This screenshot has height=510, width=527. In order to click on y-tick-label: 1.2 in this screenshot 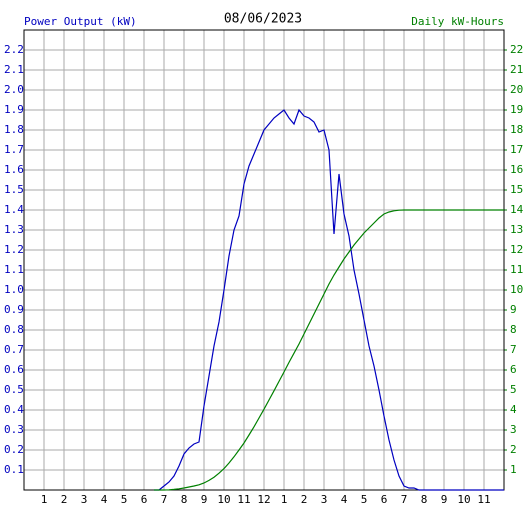, I will do `click(14, 249)`.